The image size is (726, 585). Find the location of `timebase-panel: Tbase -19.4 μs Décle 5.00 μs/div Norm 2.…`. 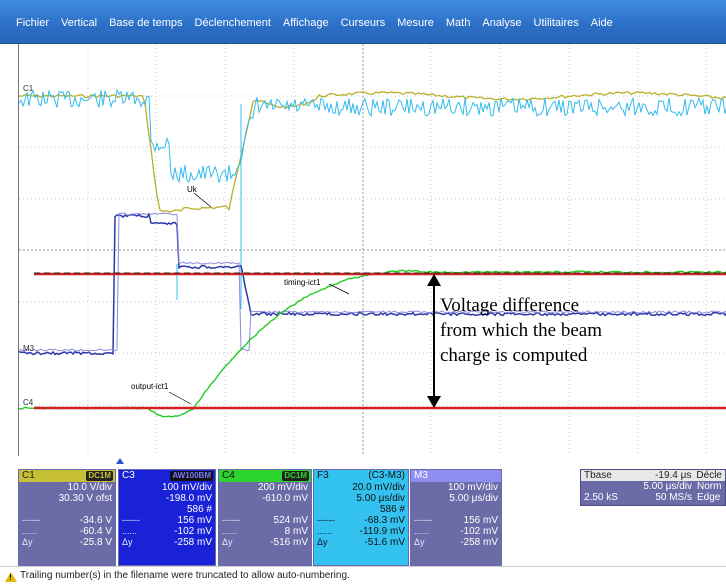

timebase-panel: Tbase -19.4 μs Décle 5.00 μs/div Norm 2.… is located at coordinates (653, 487).